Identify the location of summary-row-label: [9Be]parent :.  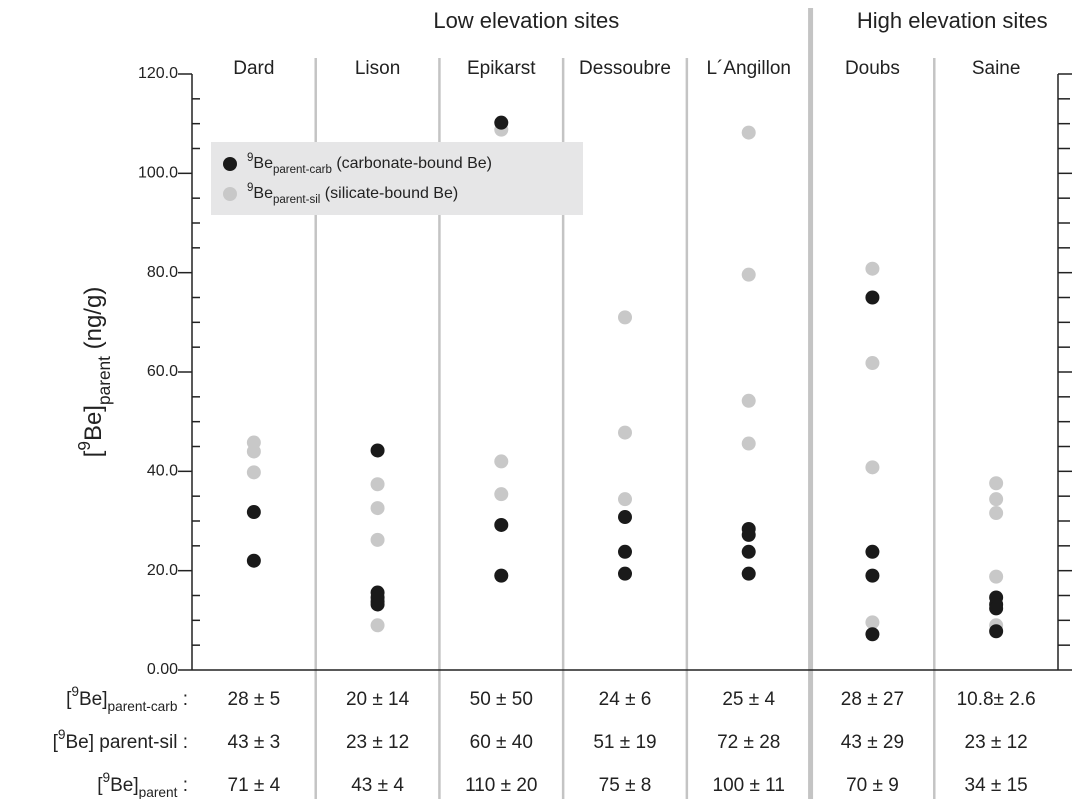
(142, 784).